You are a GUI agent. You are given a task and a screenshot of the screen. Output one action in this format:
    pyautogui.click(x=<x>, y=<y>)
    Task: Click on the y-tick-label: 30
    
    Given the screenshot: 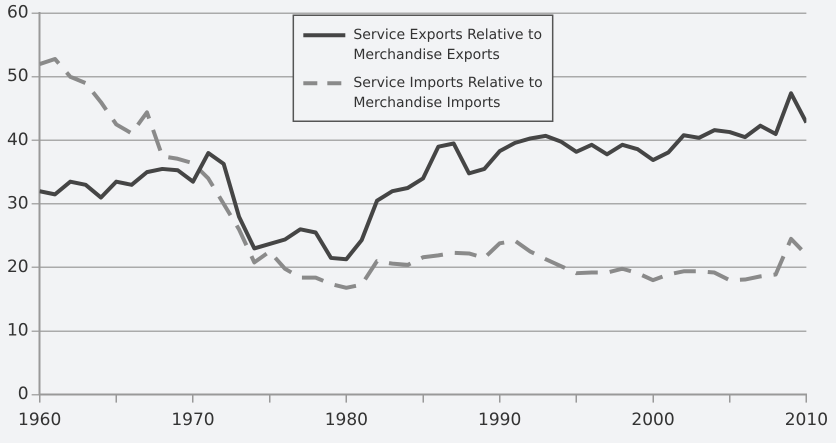 What is the action you would take?
    pyautogui.click(x=17, y=203)
    